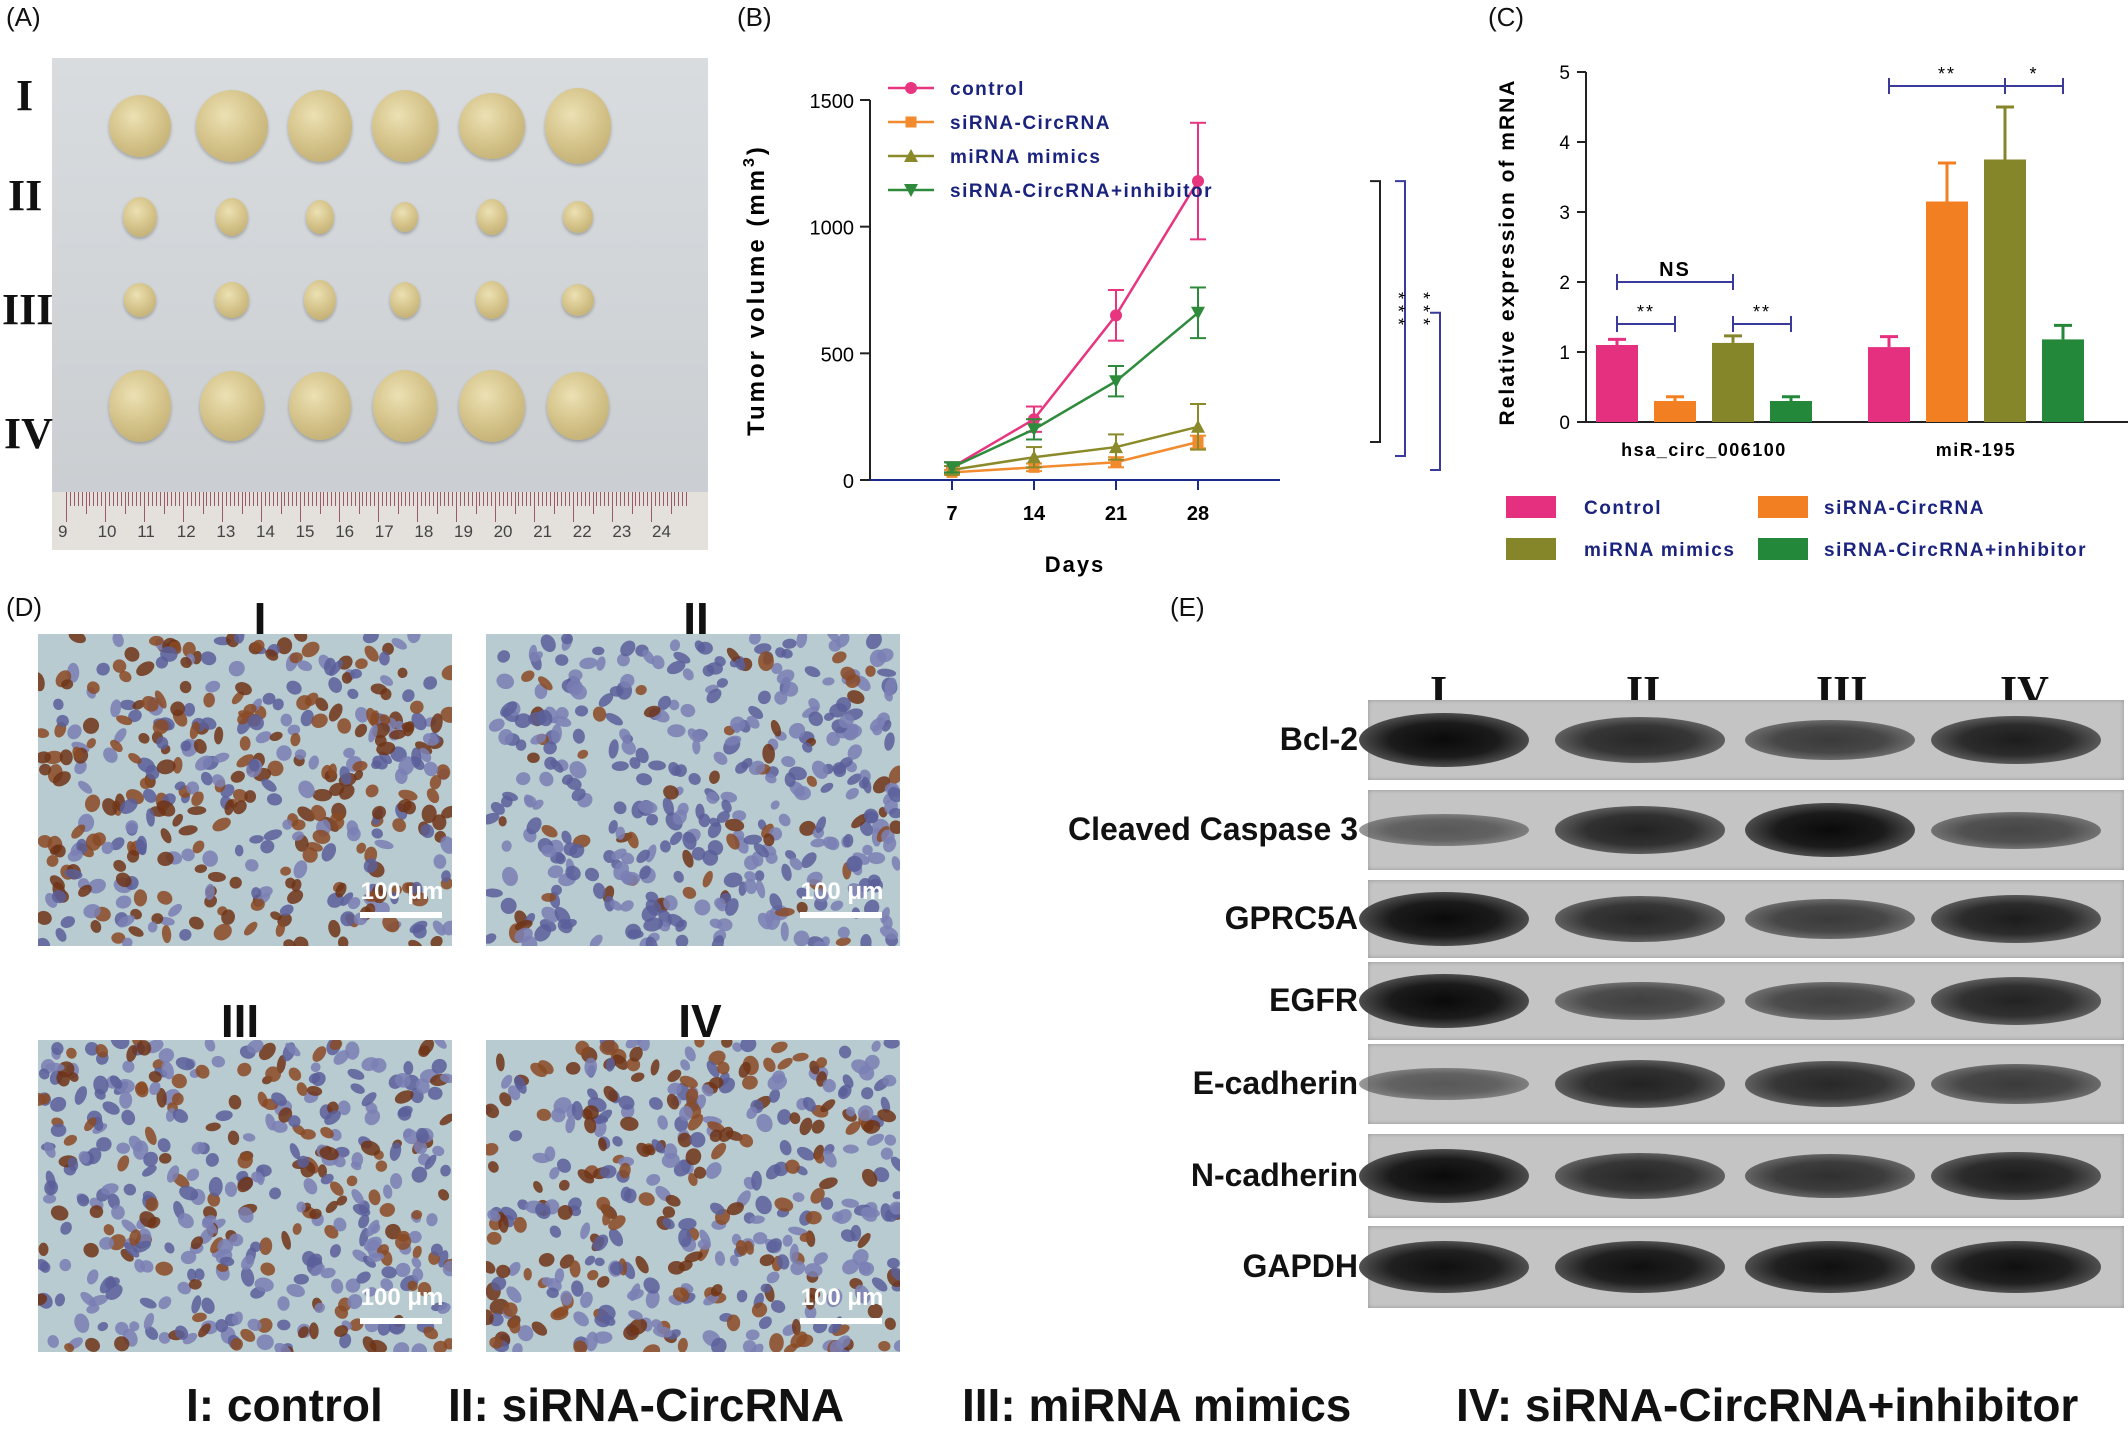 The width and height of the screenshot is (2128, 1433). I want to click on blot-strip, so click(1741, 1267).